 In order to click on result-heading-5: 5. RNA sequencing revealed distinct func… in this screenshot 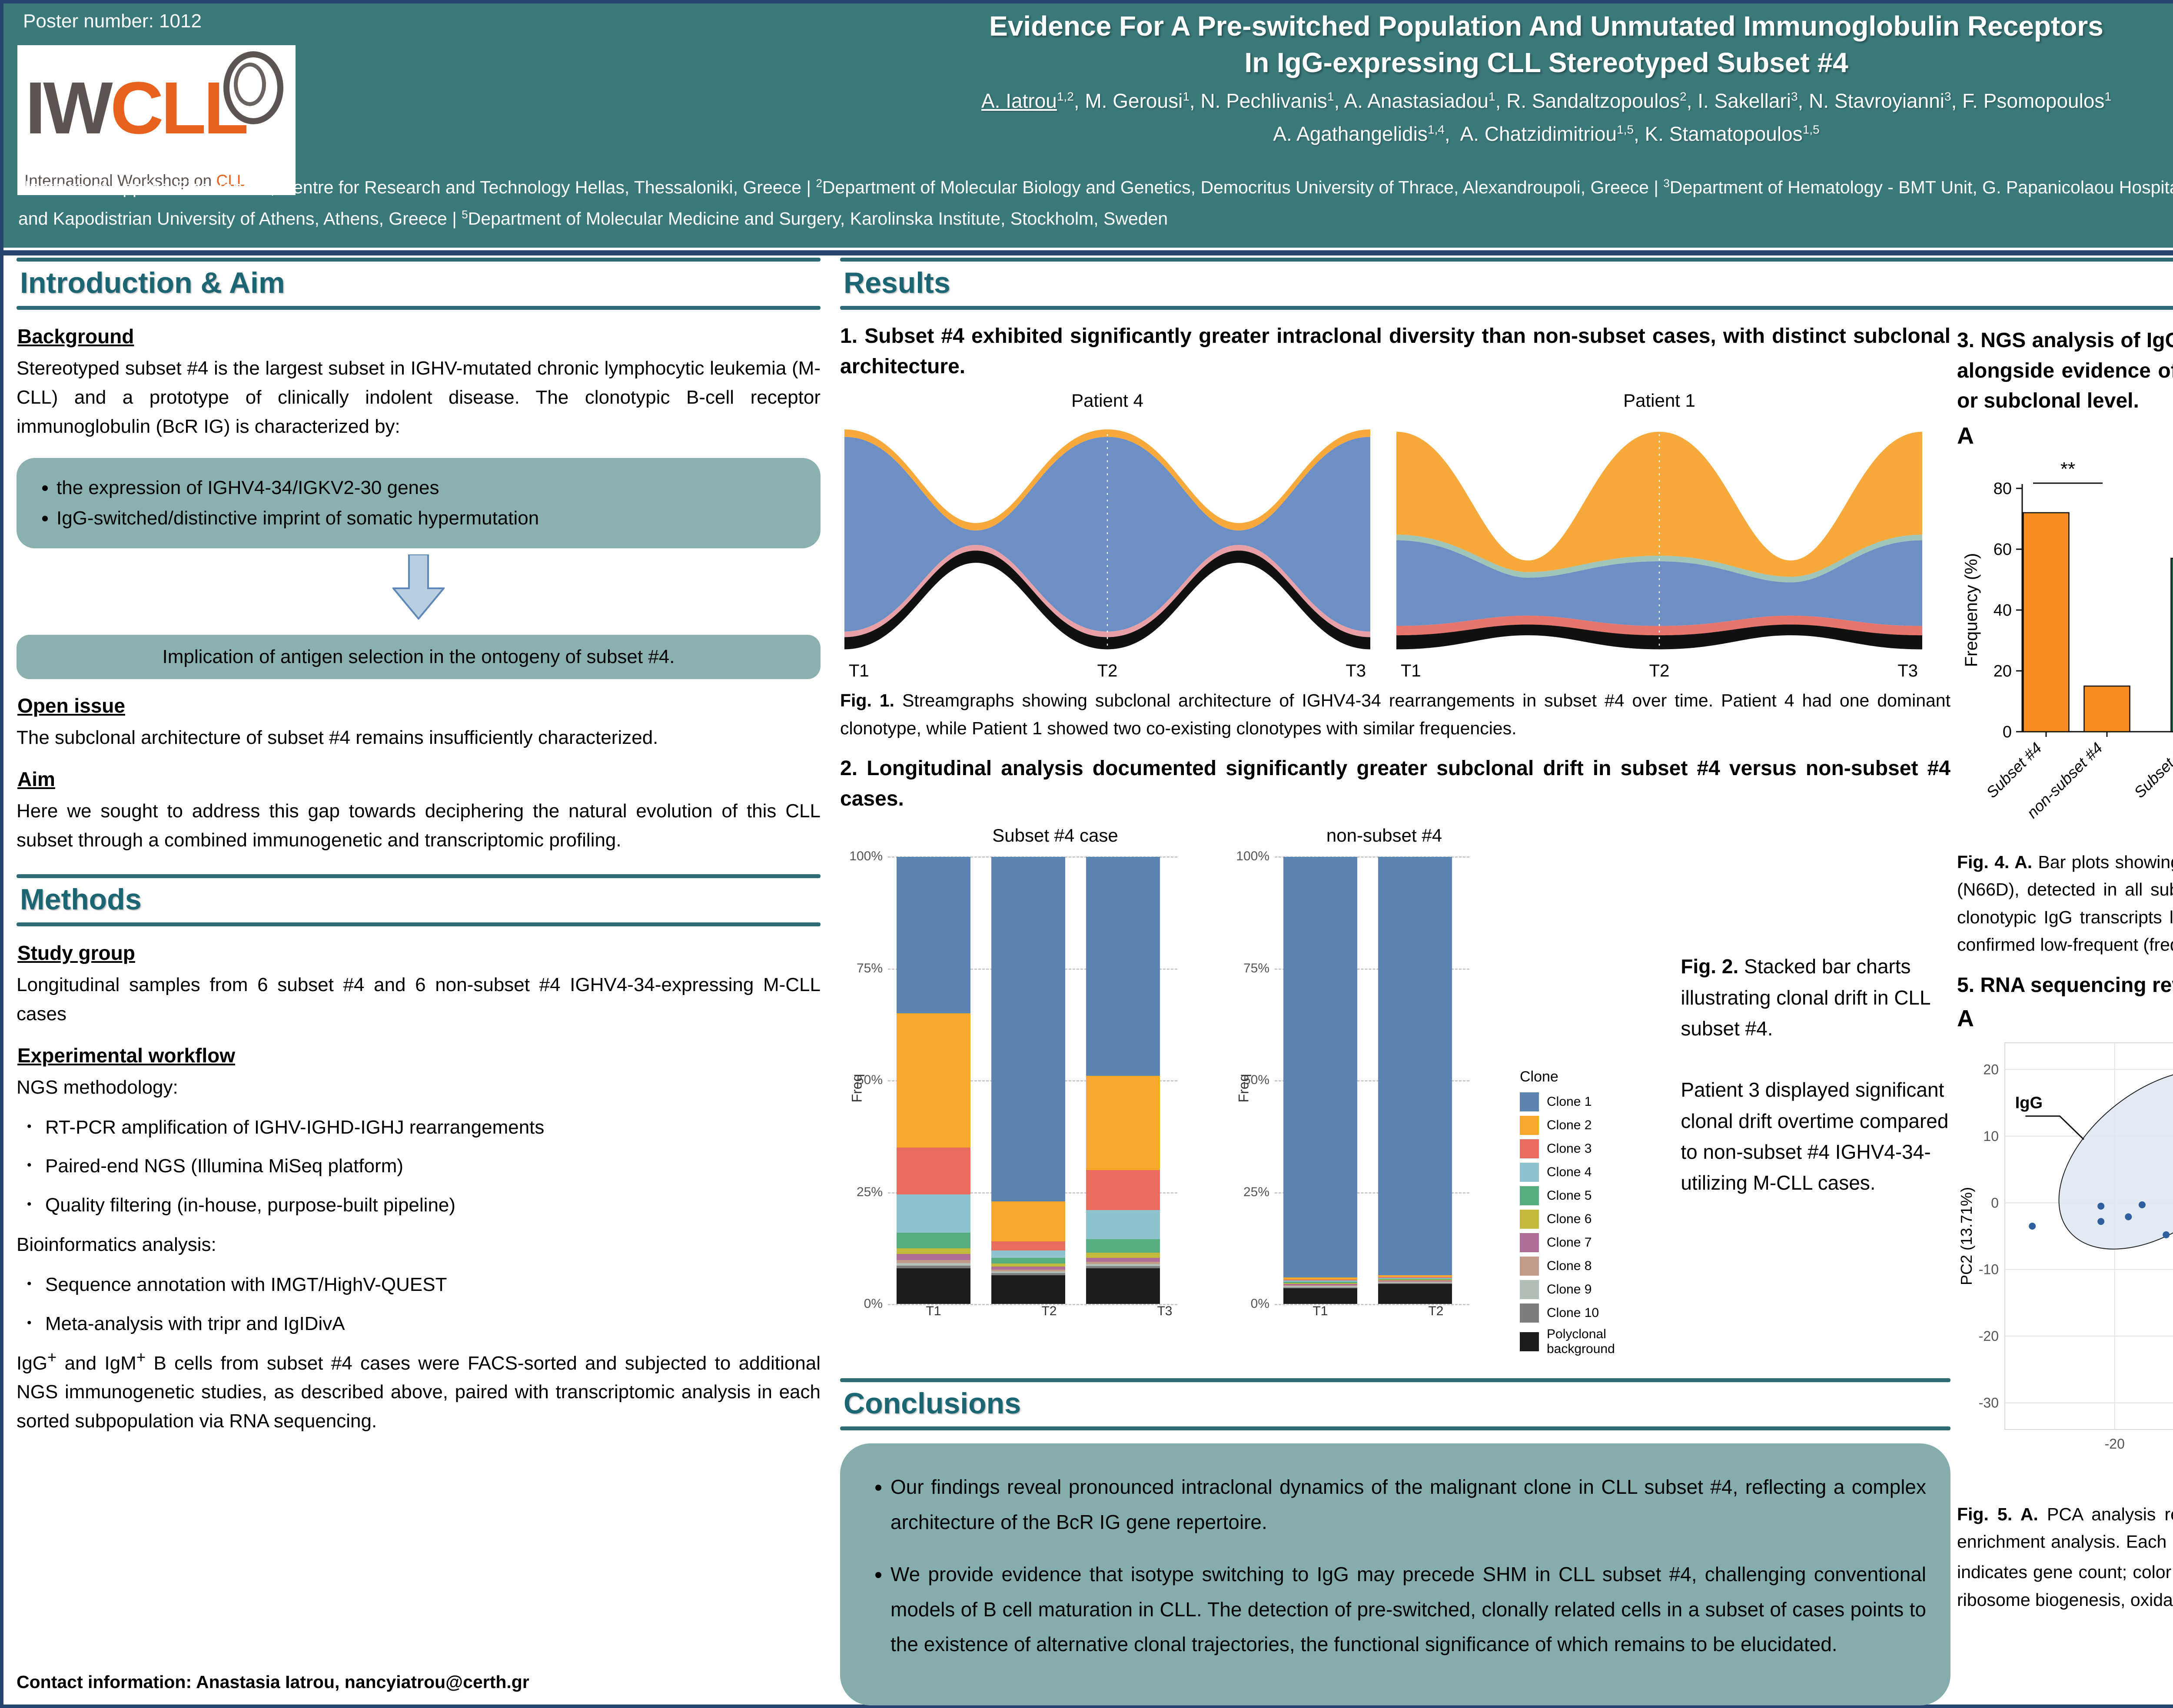, I will do `click(2065, 985)`.